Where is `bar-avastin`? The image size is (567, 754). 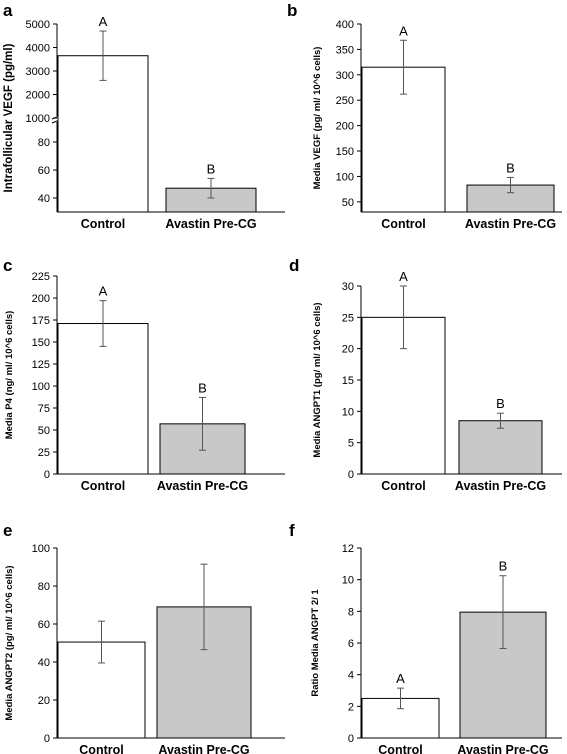 bar-avastin is located at coordinates (500, 447).